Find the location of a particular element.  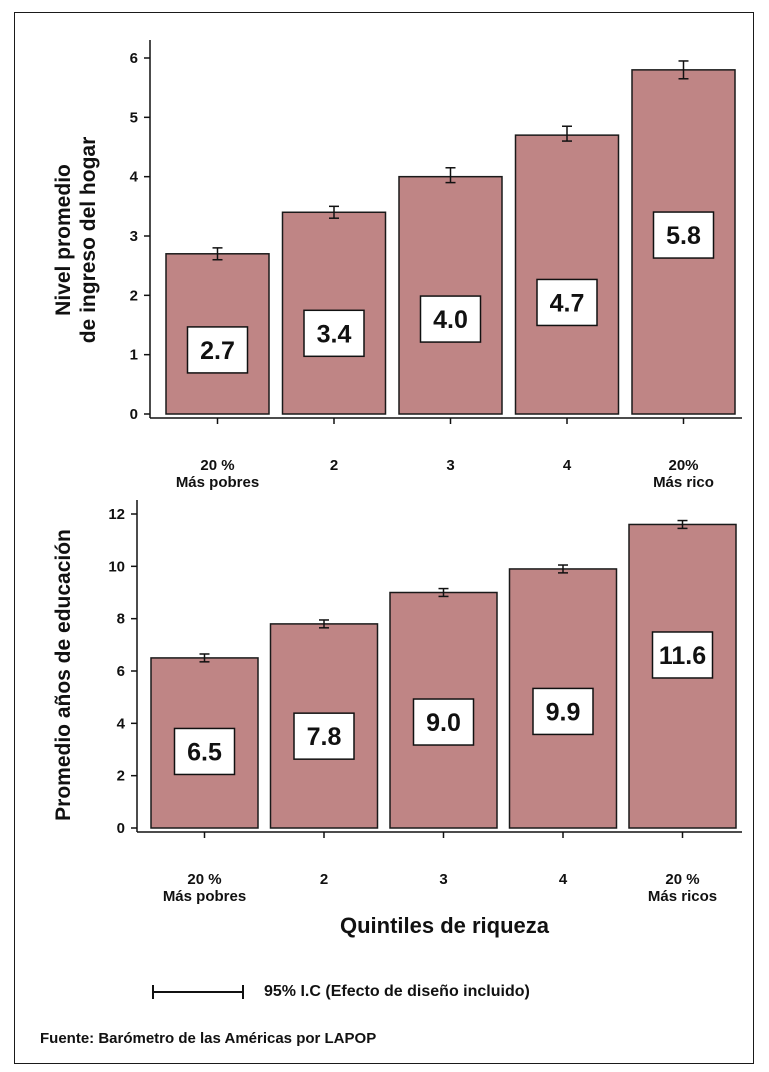

y-tick-label: 10 is located at coordinates (116, 566).